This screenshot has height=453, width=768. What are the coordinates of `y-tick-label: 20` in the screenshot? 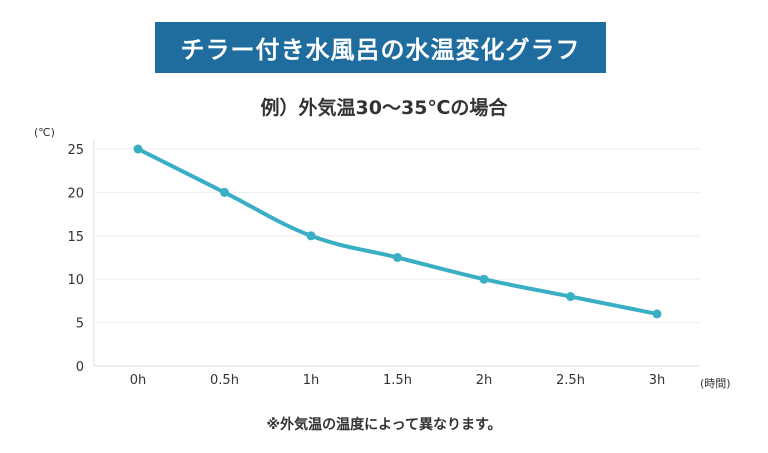 It's located at (75, 193).